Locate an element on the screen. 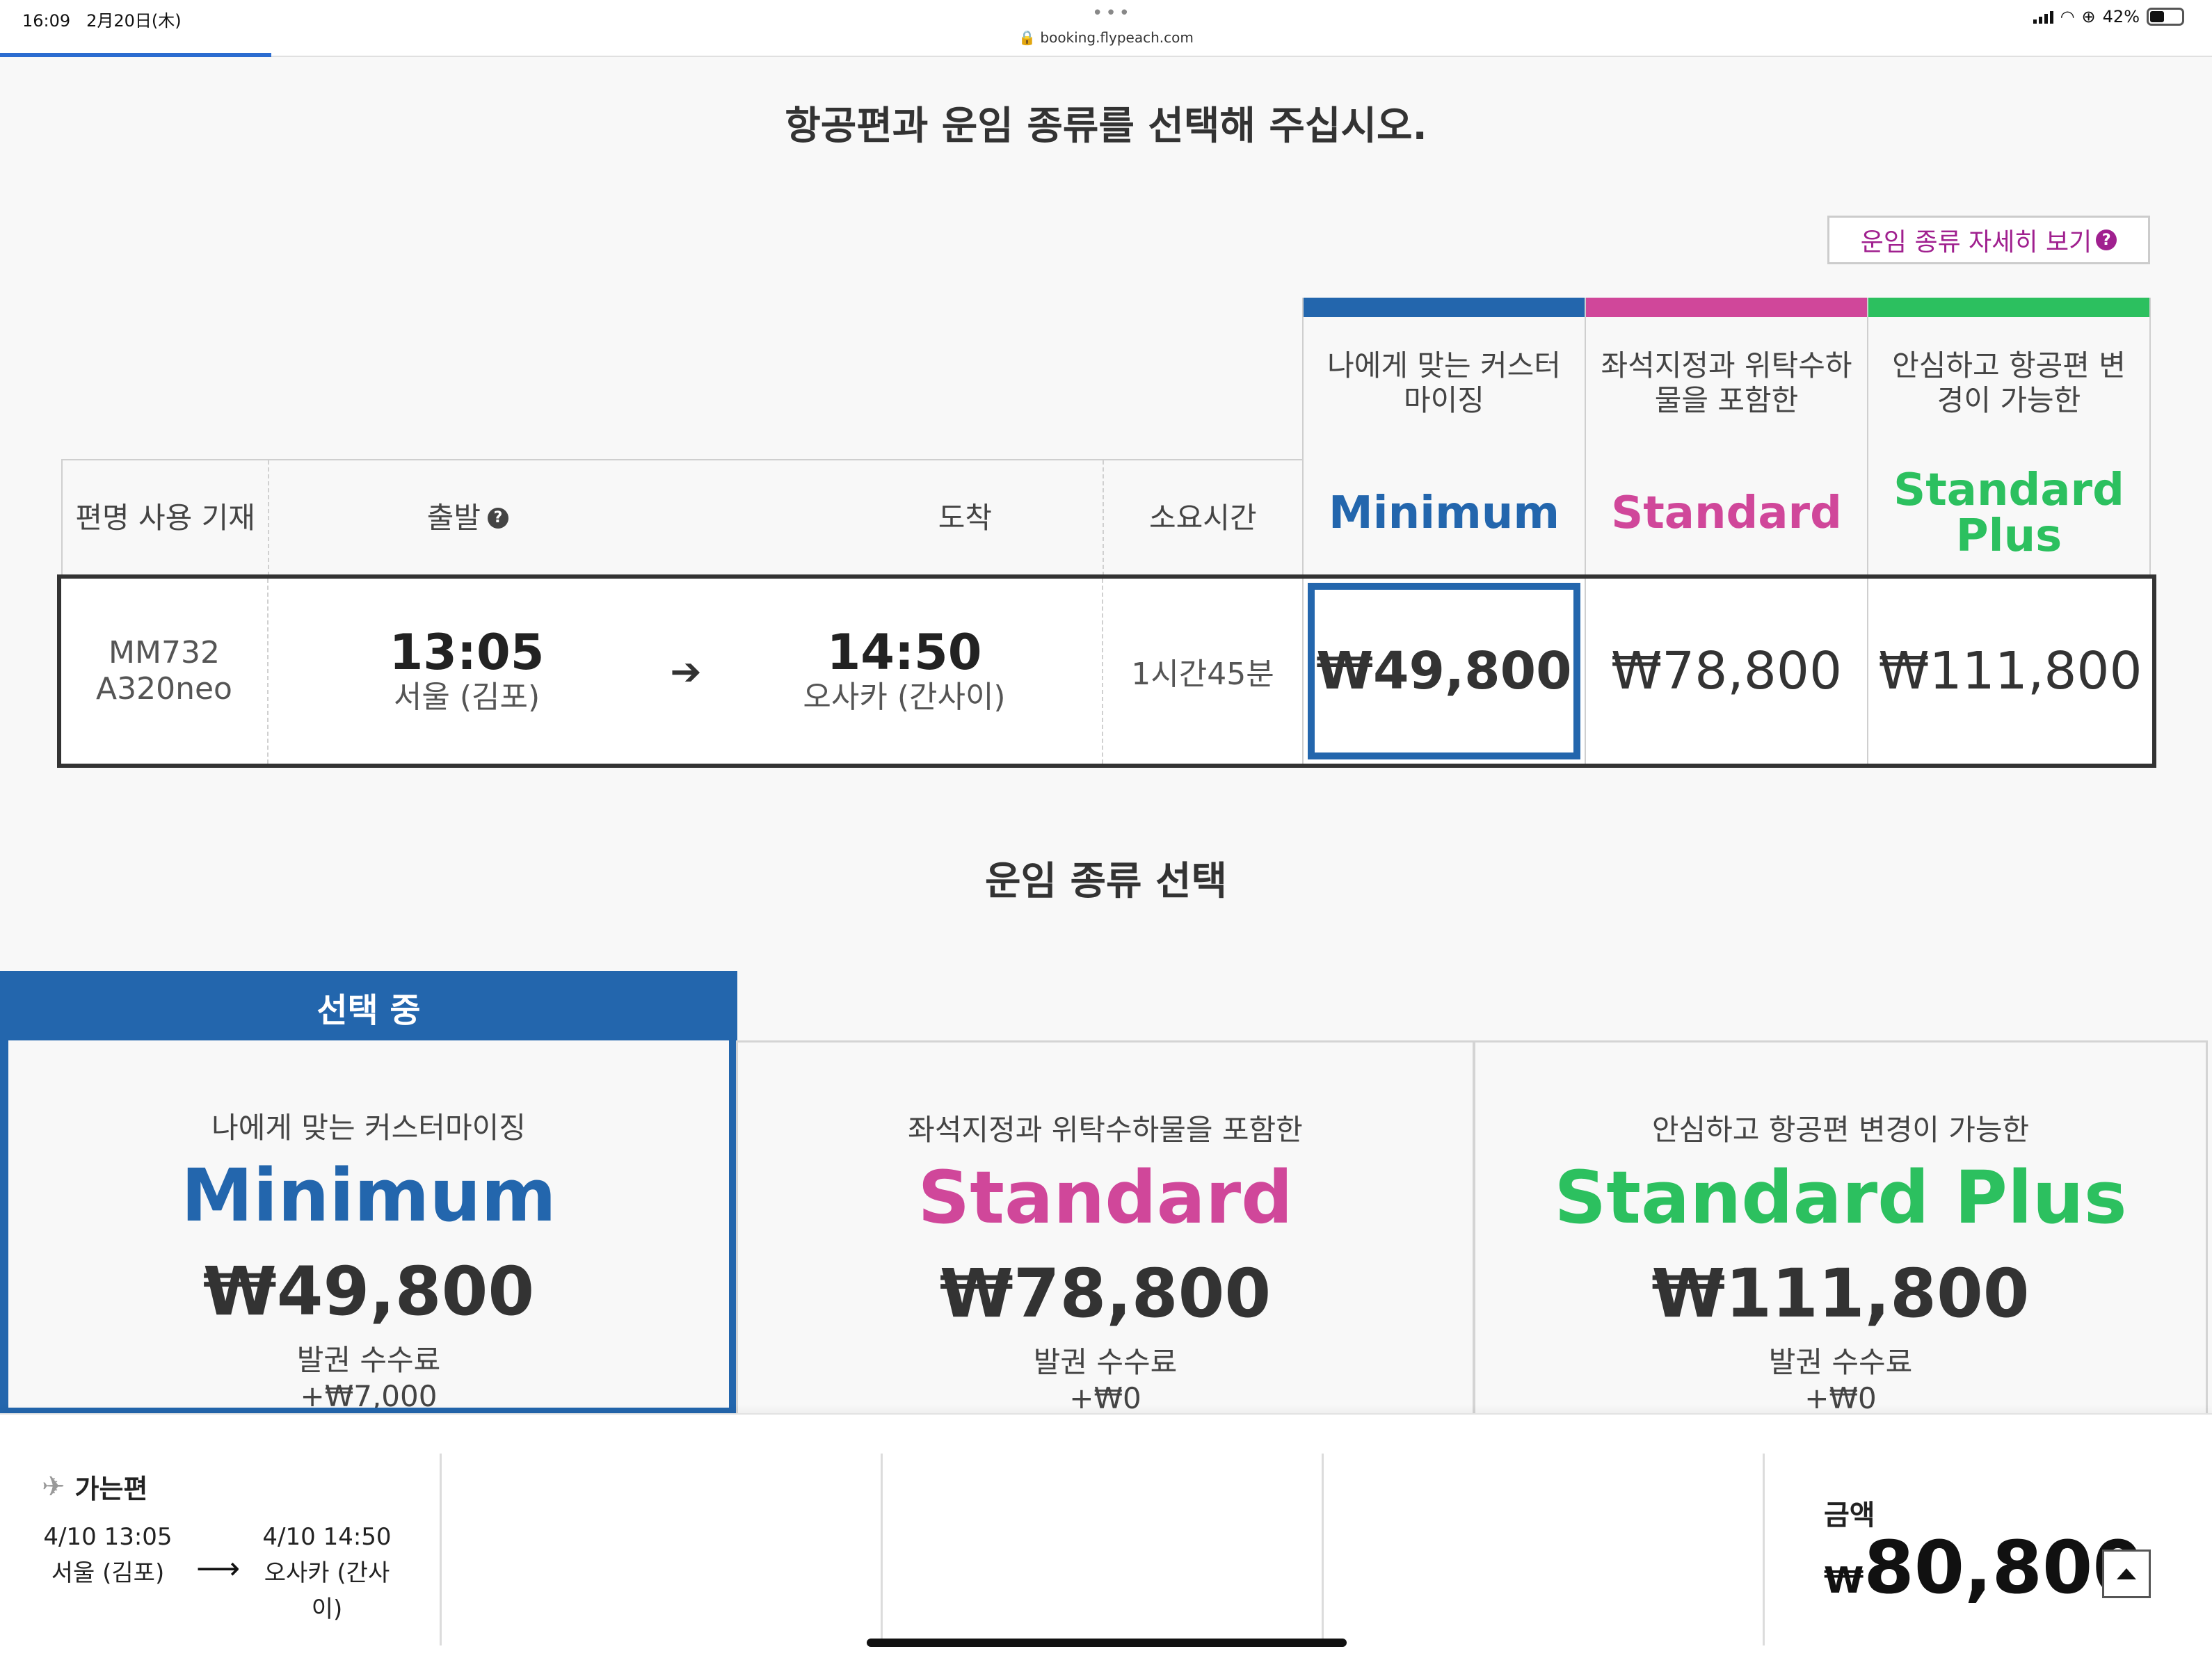 This screenshot has width=2212, height=1658. price-cell-standard: ₩78,800 is located at coordinates (1727, 671).